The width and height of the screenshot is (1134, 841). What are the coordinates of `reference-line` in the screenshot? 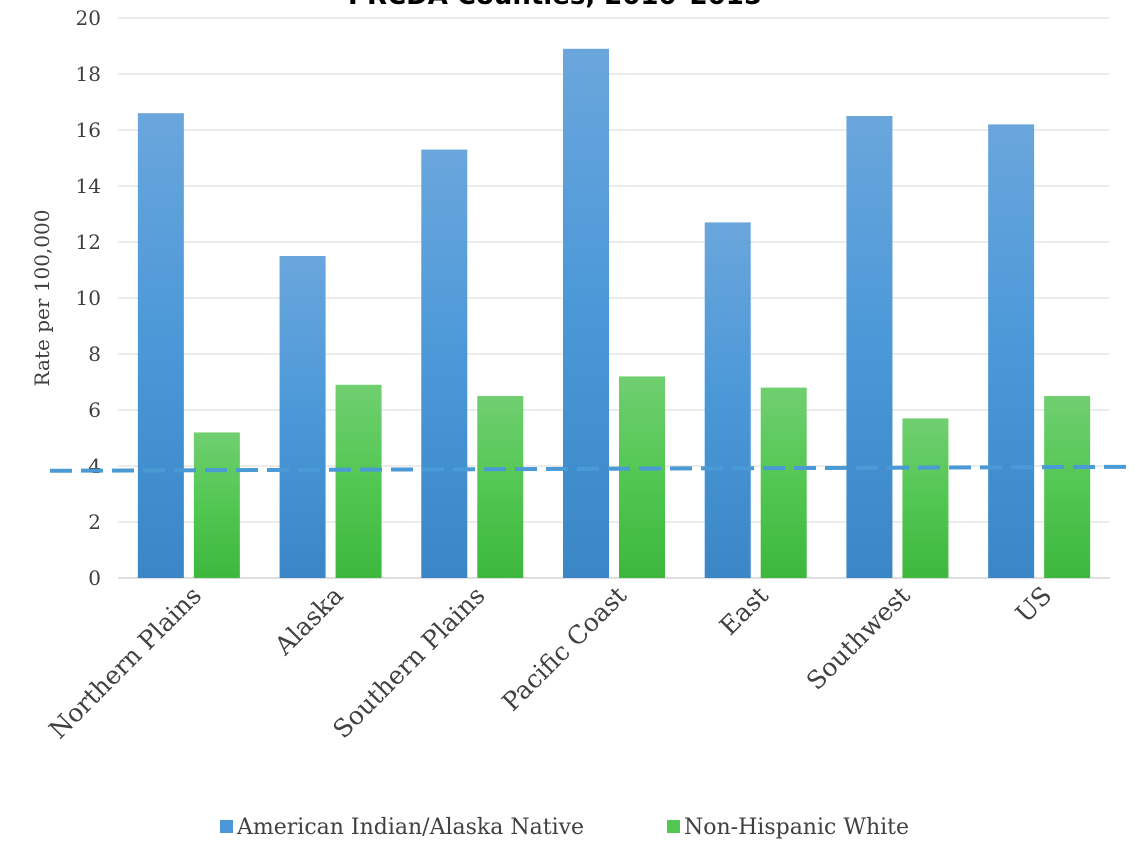 It's located at (591, 468).